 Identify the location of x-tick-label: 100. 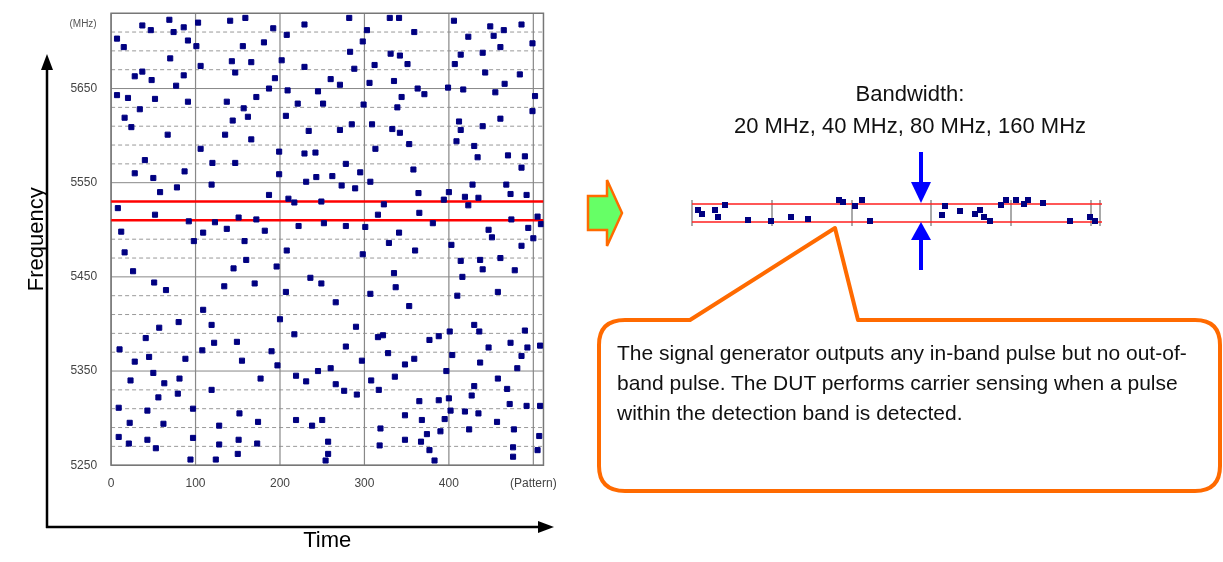
(195, 482).